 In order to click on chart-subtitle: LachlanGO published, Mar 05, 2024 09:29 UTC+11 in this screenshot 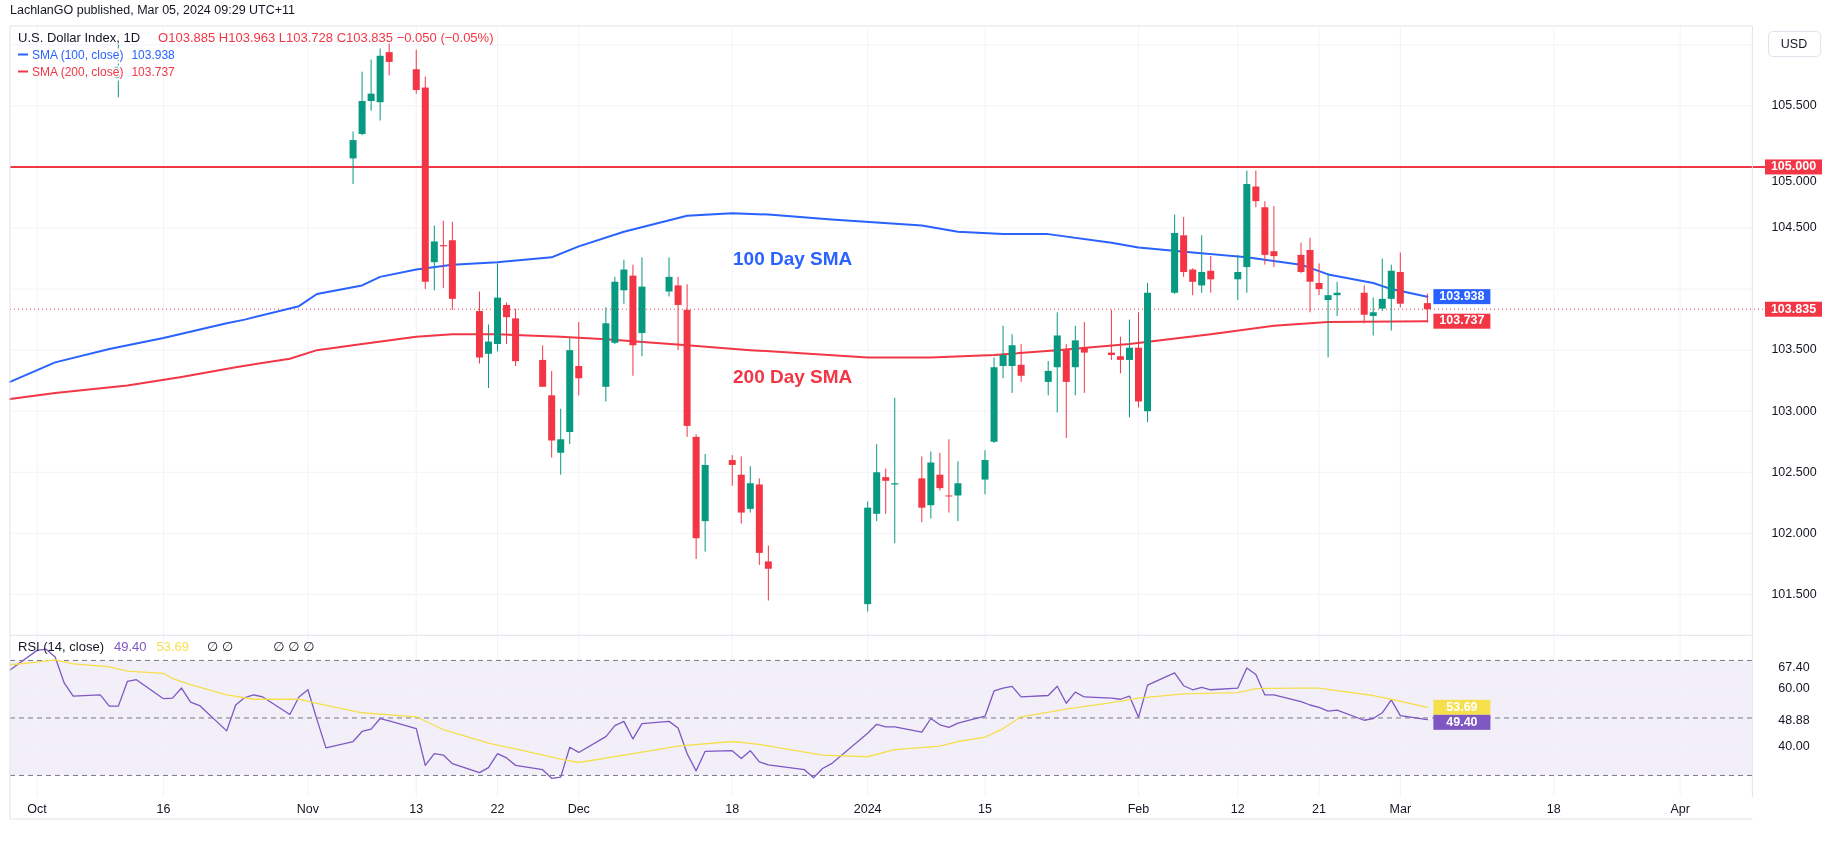, I will do `click(153, 10)`.